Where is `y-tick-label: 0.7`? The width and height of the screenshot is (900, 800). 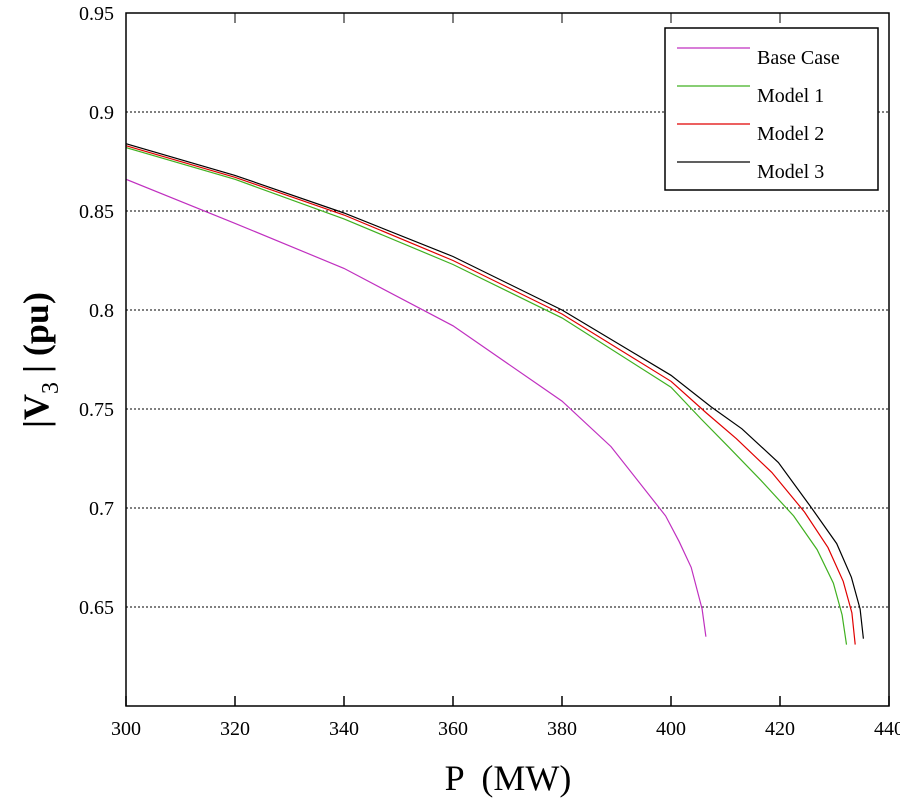
y-tick-label: 0.7 is located at coordinates (101, 509).